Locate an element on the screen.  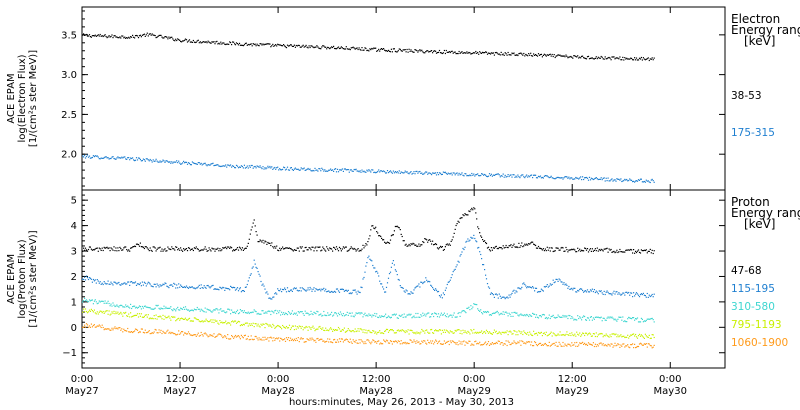
y-tick-label: 2.0 is located at coordinates (69, 155).